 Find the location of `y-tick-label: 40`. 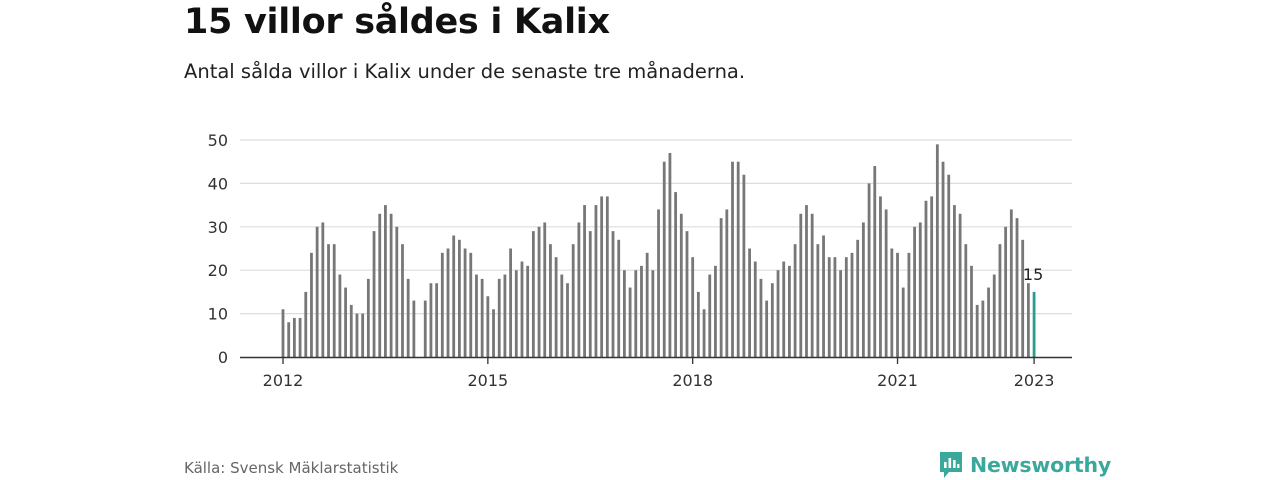

y-tick-label: 40 is located at coordinates (218, 183).